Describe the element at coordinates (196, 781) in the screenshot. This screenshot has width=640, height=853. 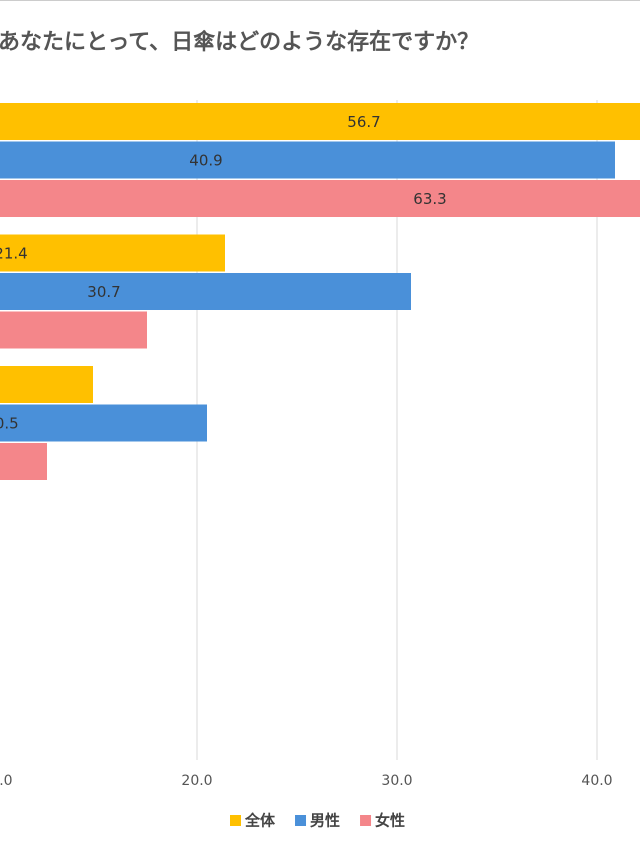
I see `x-tick-label: 20.0` at that location.